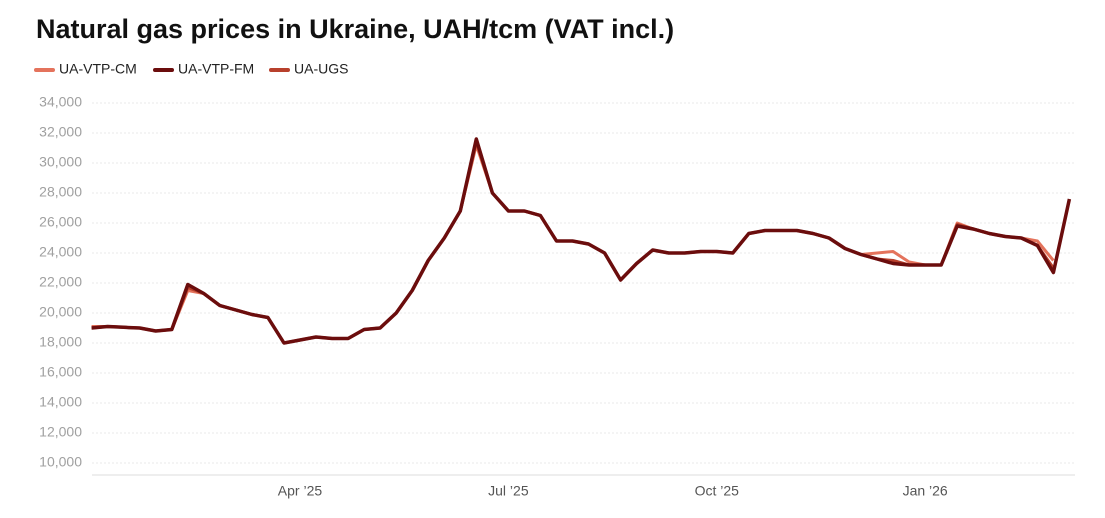 This screenshot has height=518, width=1105. I want to click on x-tick-label: Apr ’25, so click(300, 491).